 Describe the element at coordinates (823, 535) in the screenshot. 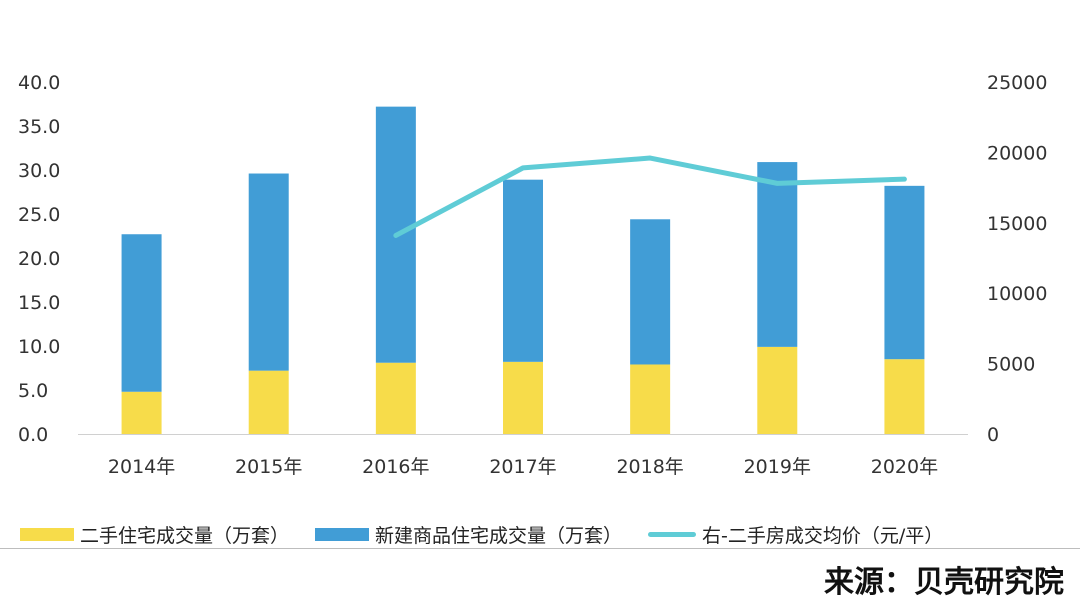

I see `legend-label-price: 右-二手房成交均价（元/平）` at that location.